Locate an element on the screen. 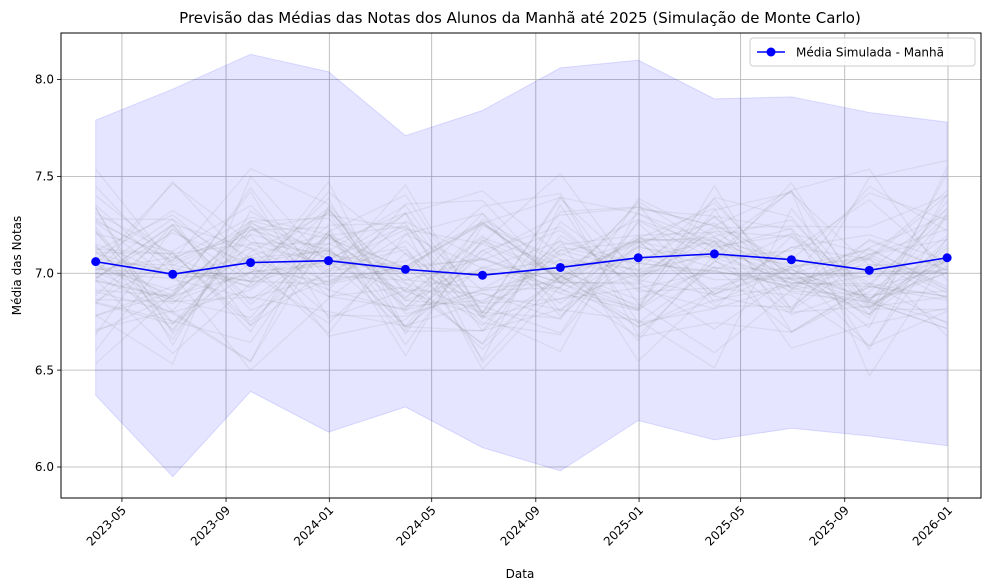 The height and width of the screenshot is (588, 988). y-axis-ticks: 6.0 6.5 7.0 7.5 8.0 is located at coordinates (48, 273).